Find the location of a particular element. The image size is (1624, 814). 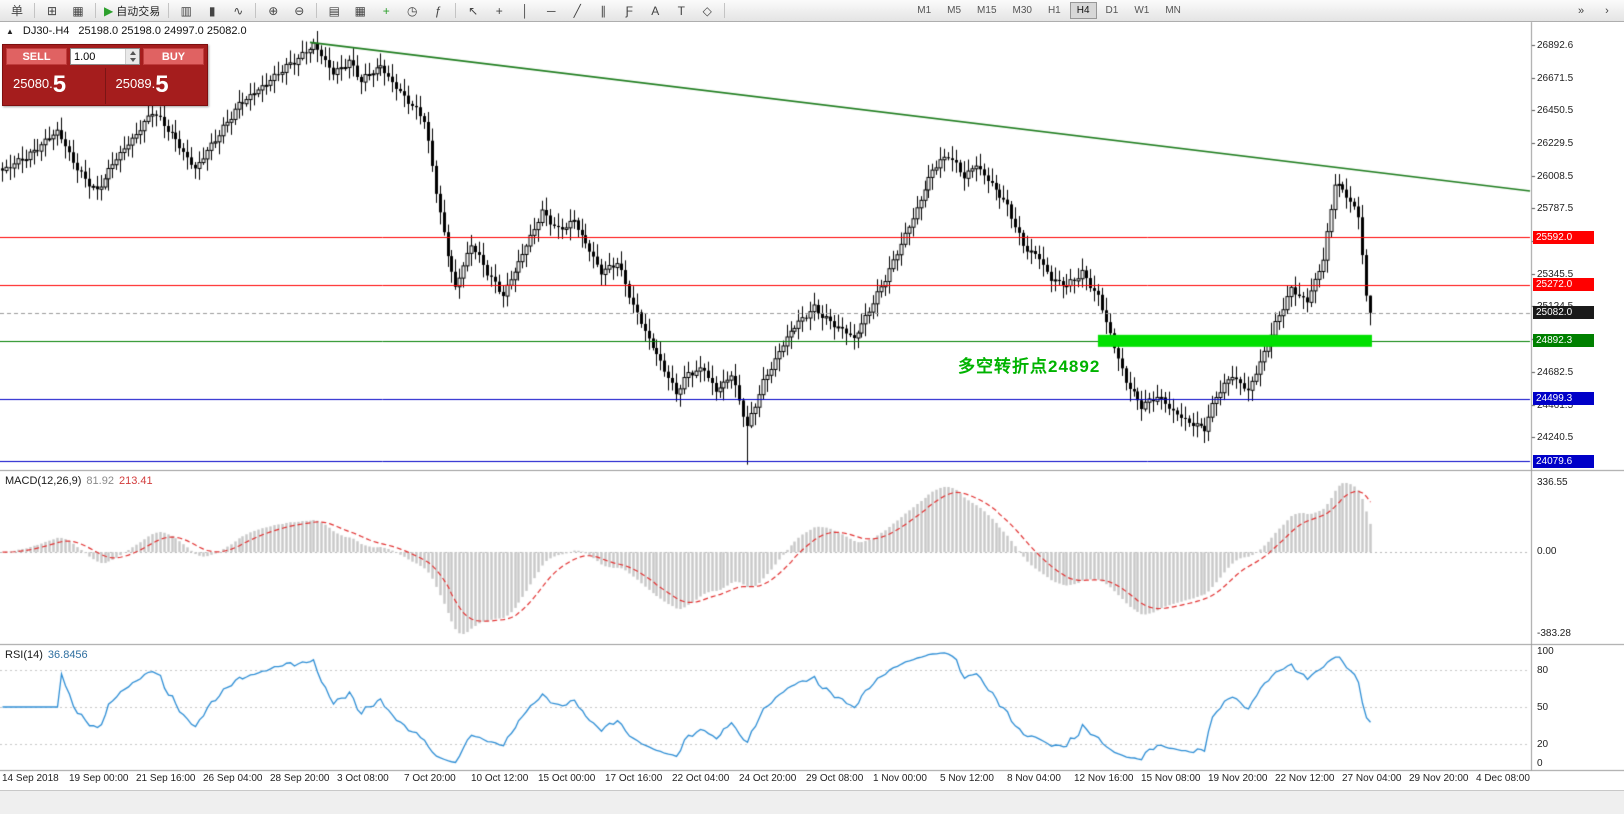

chart-shift-icon: › is located at coordinates (1607, 10).